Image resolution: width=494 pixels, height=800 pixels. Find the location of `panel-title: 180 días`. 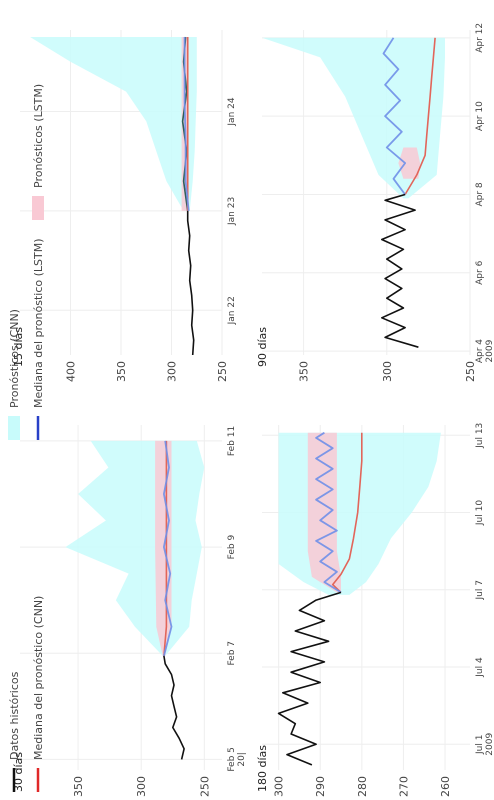

panel-title: 180 días is located at coordinates (262, 768).